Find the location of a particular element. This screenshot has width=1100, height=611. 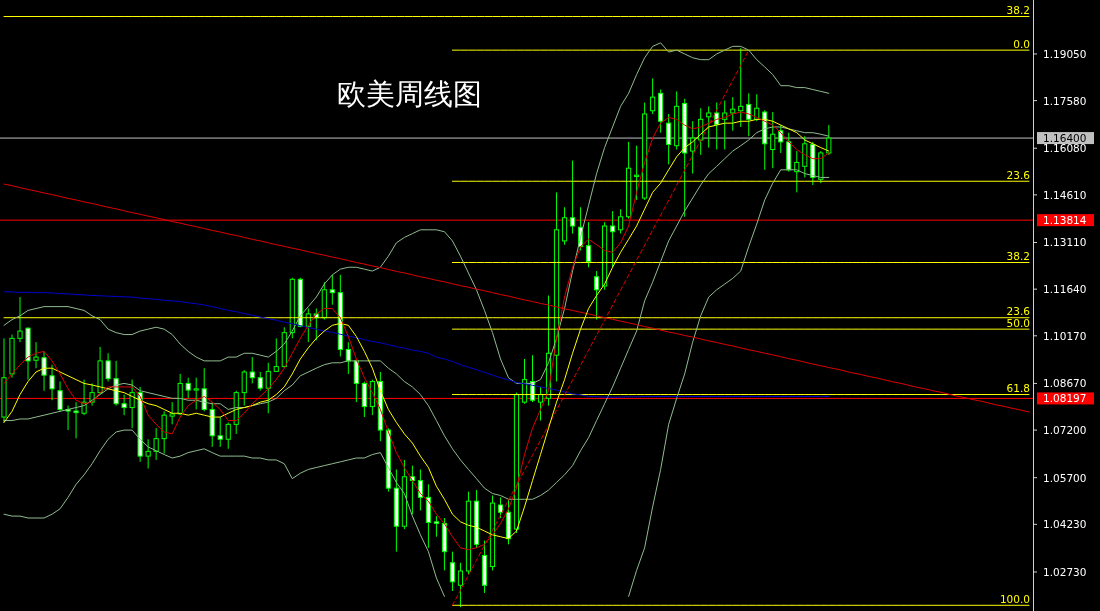

y-tick-label: 1.08670 is located at coordinates (1065, 383).